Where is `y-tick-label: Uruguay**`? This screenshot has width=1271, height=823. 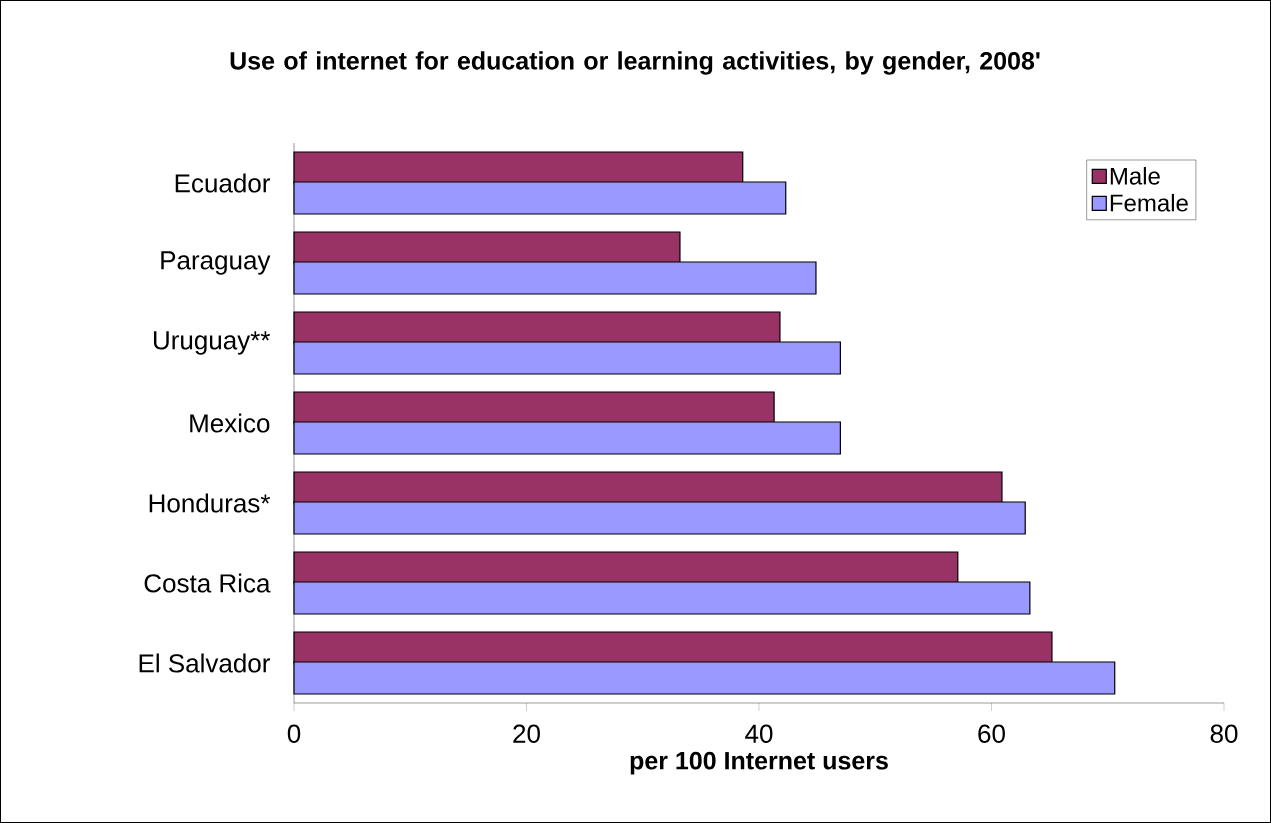 y-tick-label: Uruguay** is located at coordinates (212, 343).